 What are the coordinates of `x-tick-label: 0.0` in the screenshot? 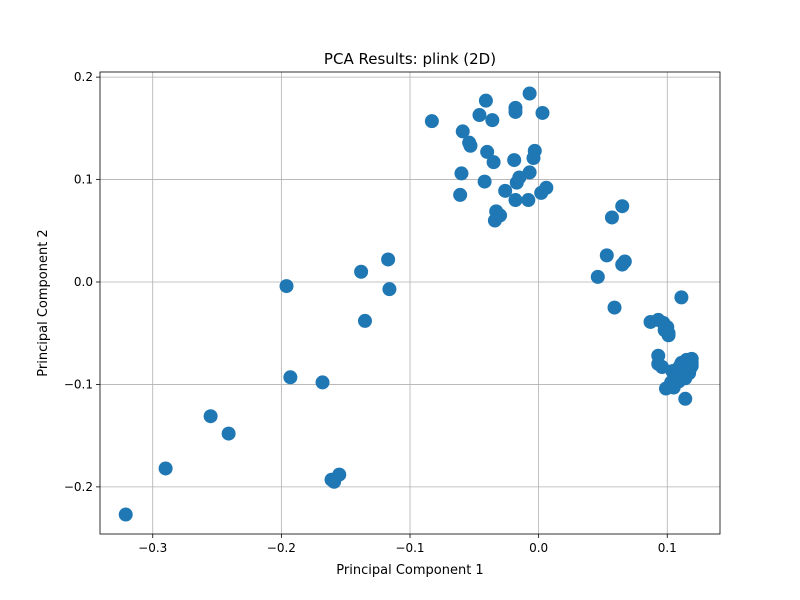 It's located at (538, 548).